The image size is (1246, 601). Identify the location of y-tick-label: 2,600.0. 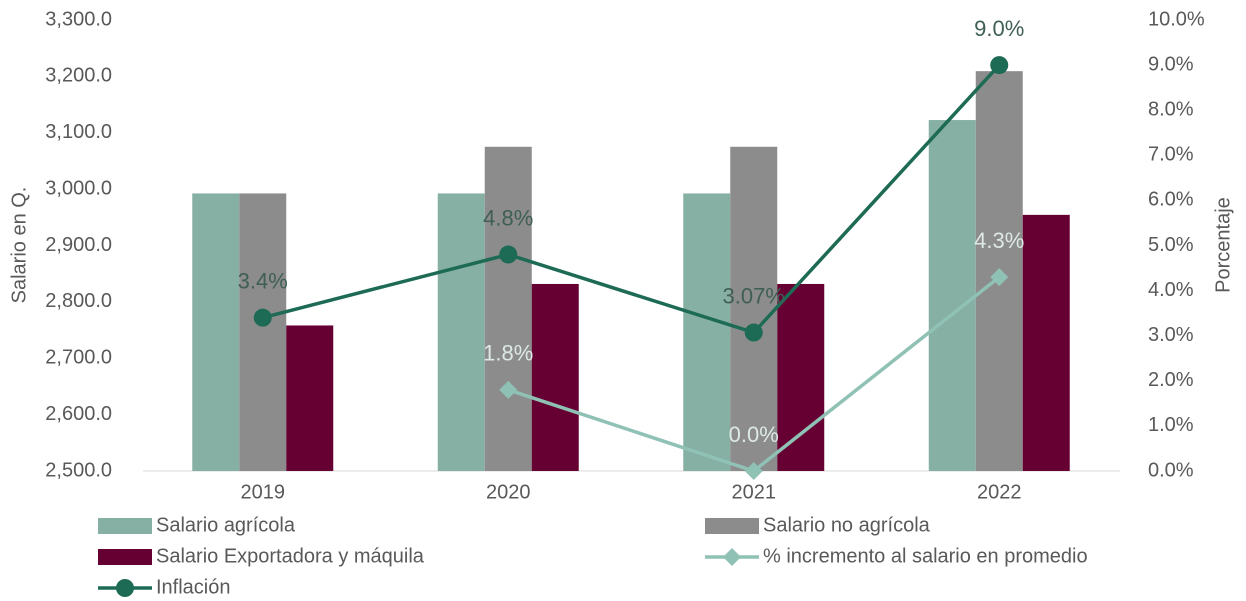
(78, 414).